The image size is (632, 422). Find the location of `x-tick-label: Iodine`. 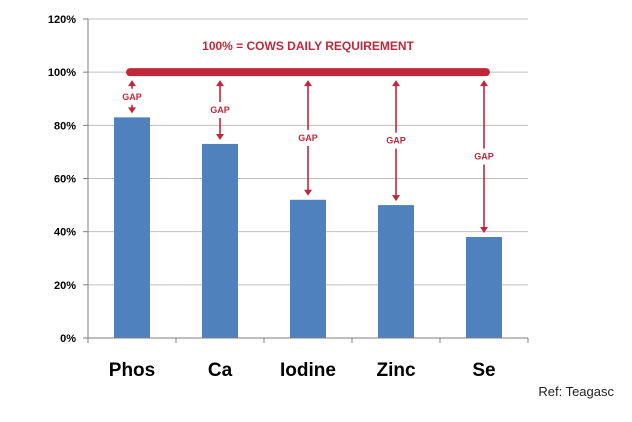

x-tick-label: Iodine is located at coordinates (308, 370).